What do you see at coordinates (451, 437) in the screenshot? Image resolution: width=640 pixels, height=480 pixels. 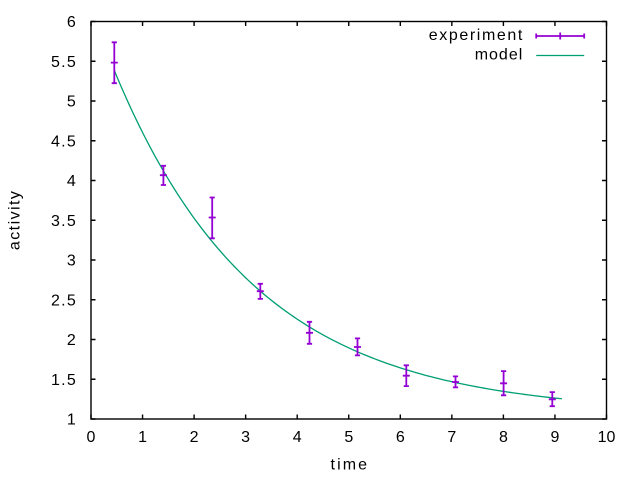 I see `svg-text: 7` at bounding box center [451, 437].